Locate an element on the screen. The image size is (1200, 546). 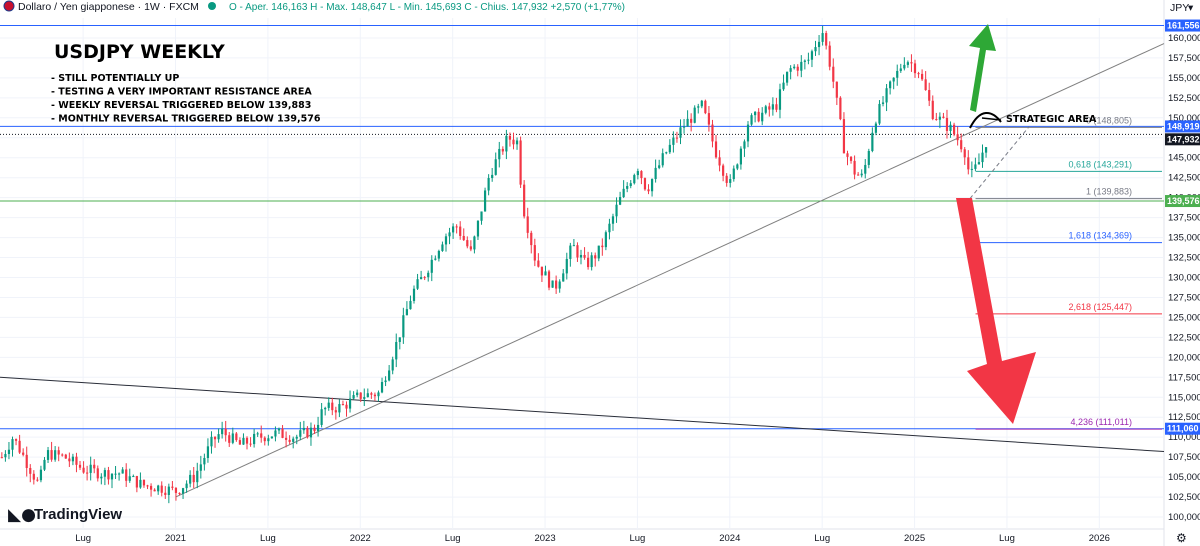
price-tick-label: 132,500 is located at coordinates (1184, 258).